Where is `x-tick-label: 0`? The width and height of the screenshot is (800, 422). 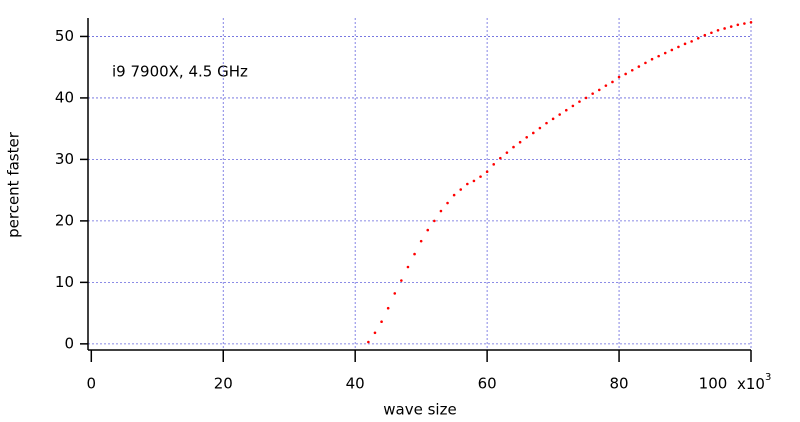 x-tick-label: 0 is located at coordinates (92, 384).